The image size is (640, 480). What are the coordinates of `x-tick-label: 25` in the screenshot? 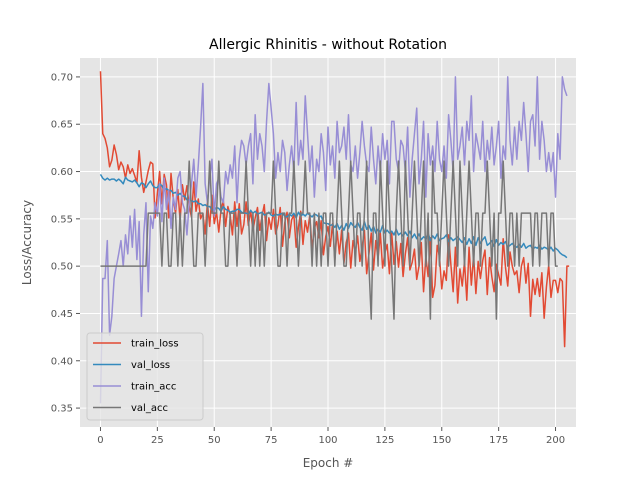 It's located at (157, 440).